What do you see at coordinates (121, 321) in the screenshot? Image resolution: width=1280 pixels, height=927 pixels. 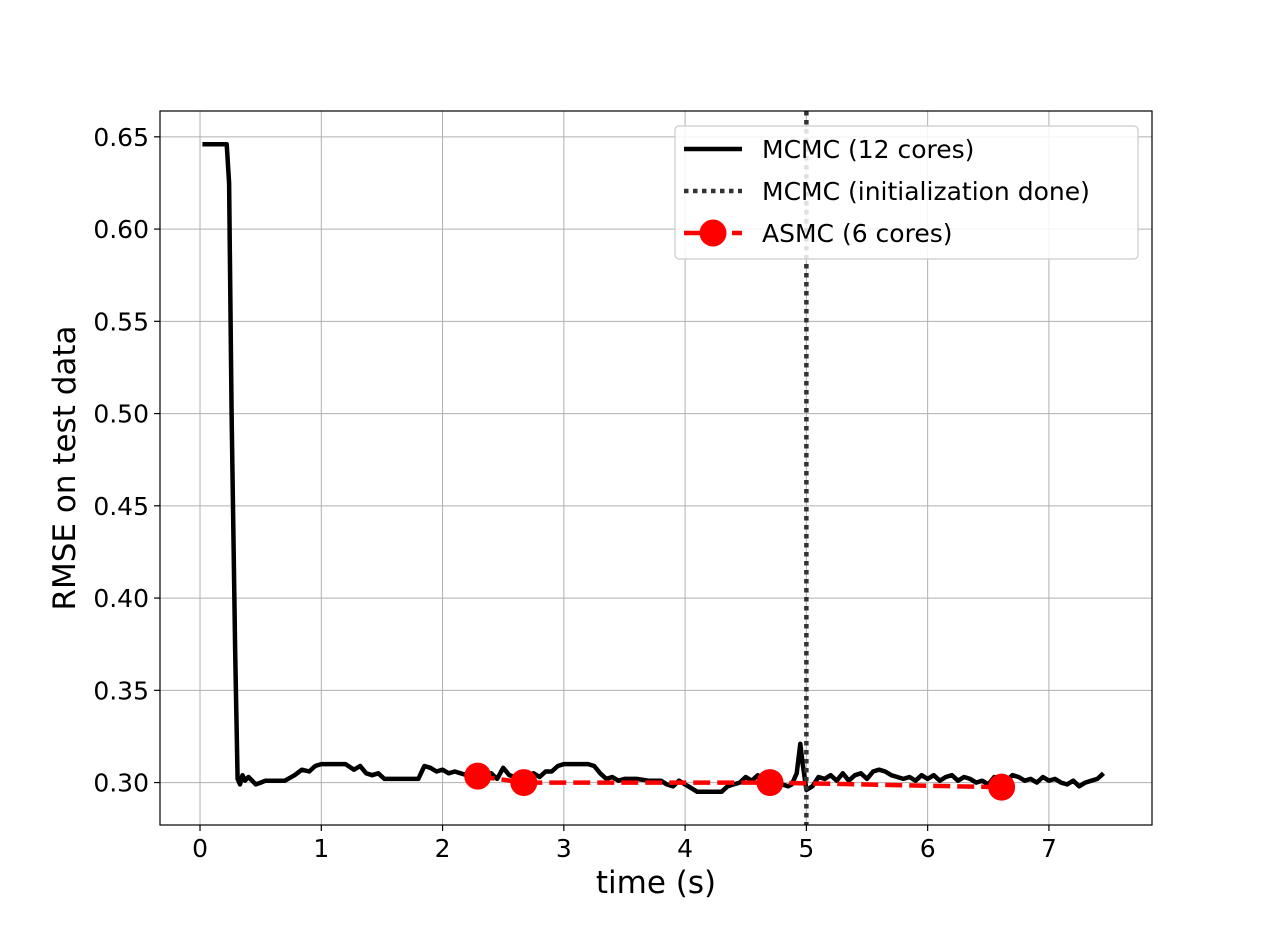 I see `y-tick-label: 0.55` at bounding box center [121, 321].